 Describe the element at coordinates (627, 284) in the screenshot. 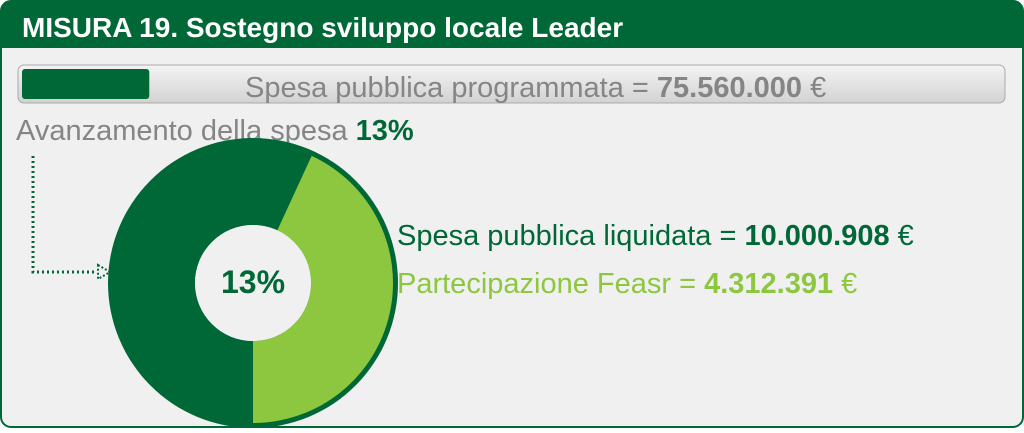

I see `legend-feasr: Partecipazione Feasr = 4.312.391 €` at that location.